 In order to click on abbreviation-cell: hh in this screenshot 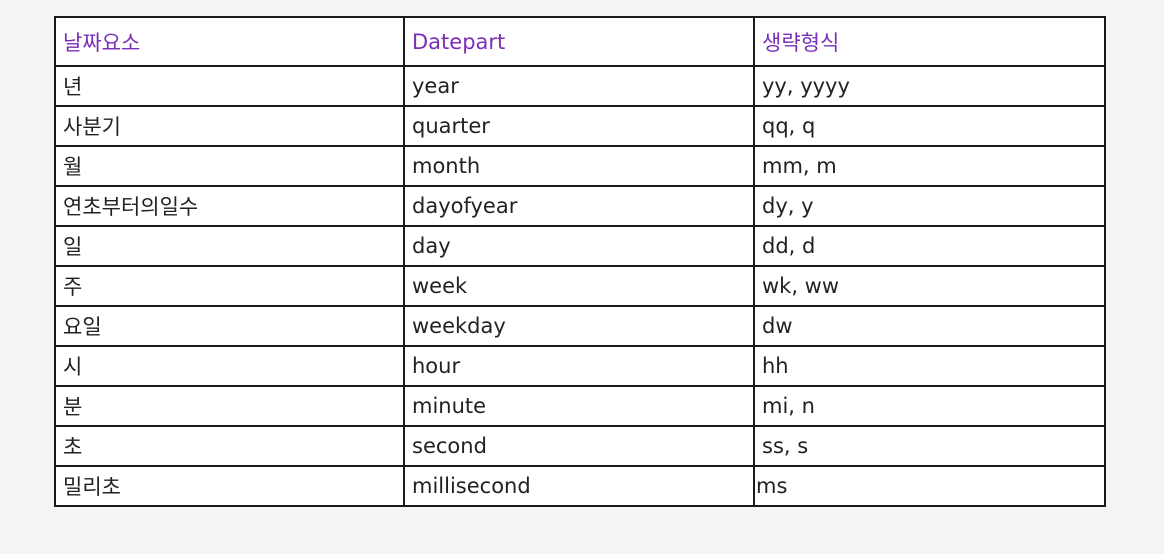, I will do `click(929, 366)`.